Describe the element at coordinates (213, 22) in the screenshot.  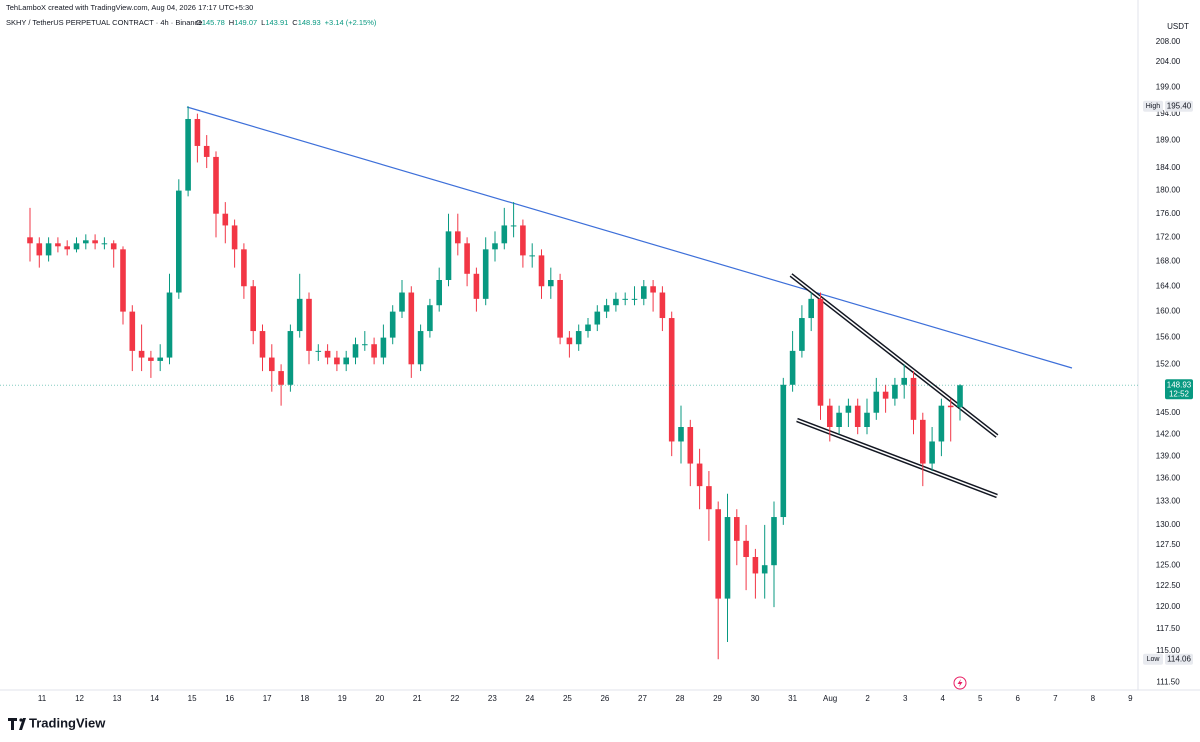
I see `ohlc-value: 145.78` at that location.